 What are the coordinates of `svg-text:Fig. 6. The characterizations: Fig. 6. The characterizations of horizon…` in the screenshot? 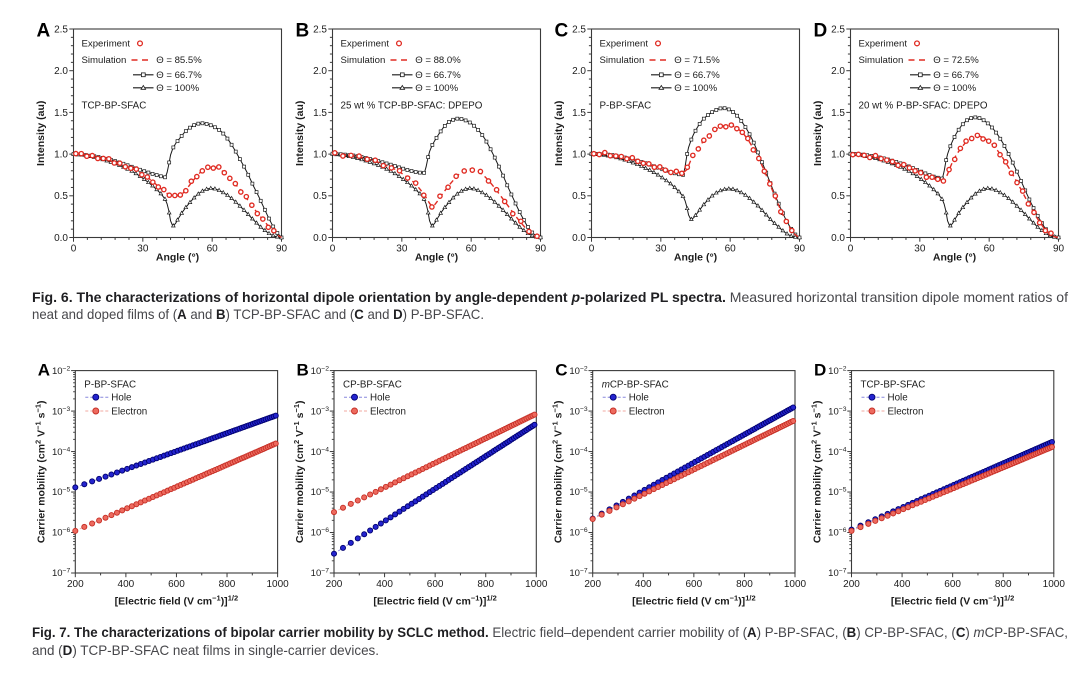 It's located at (550, 297).